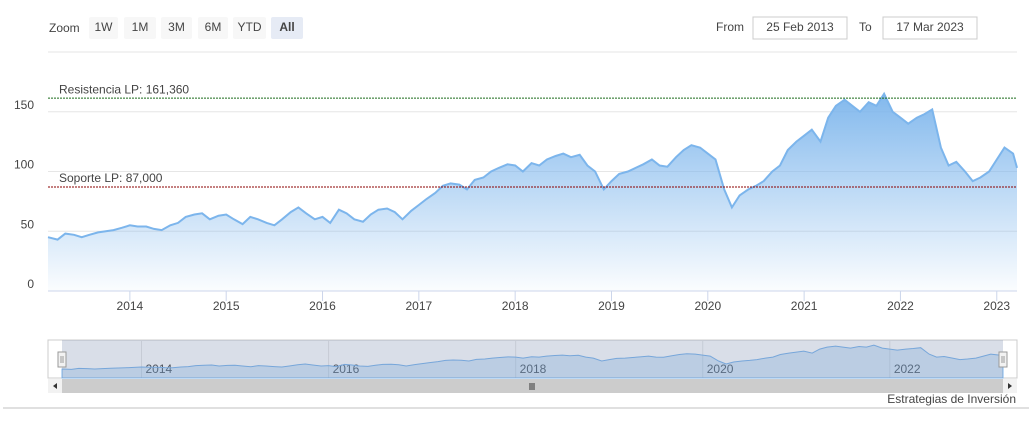  What do you see at coordinates (55, 386) in the screenshot?
I see `scroll-left-arrow` at bounding box center [55, 386].